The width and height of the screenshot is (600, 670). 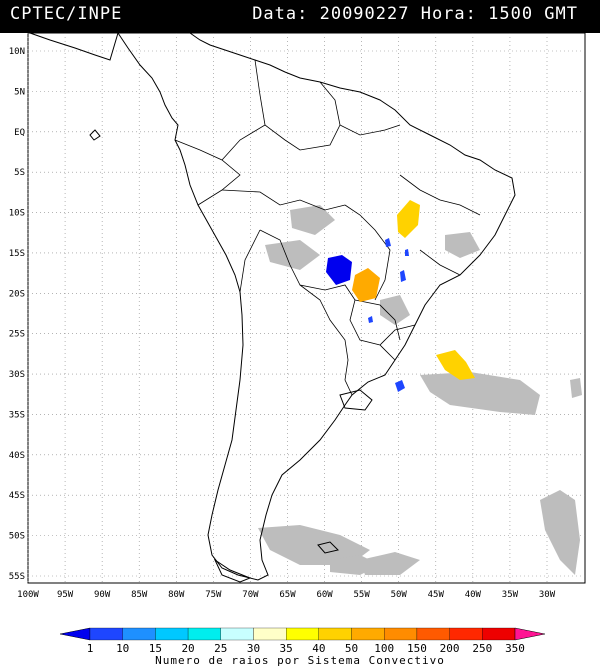 I want to click on lat-label: 5S, so click(x=19, y=173).